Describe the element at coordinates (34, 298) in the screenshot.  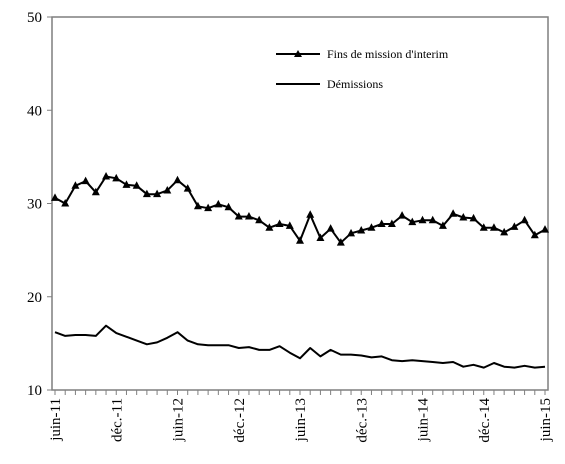
I see `y-tick-label: 20` at that location.